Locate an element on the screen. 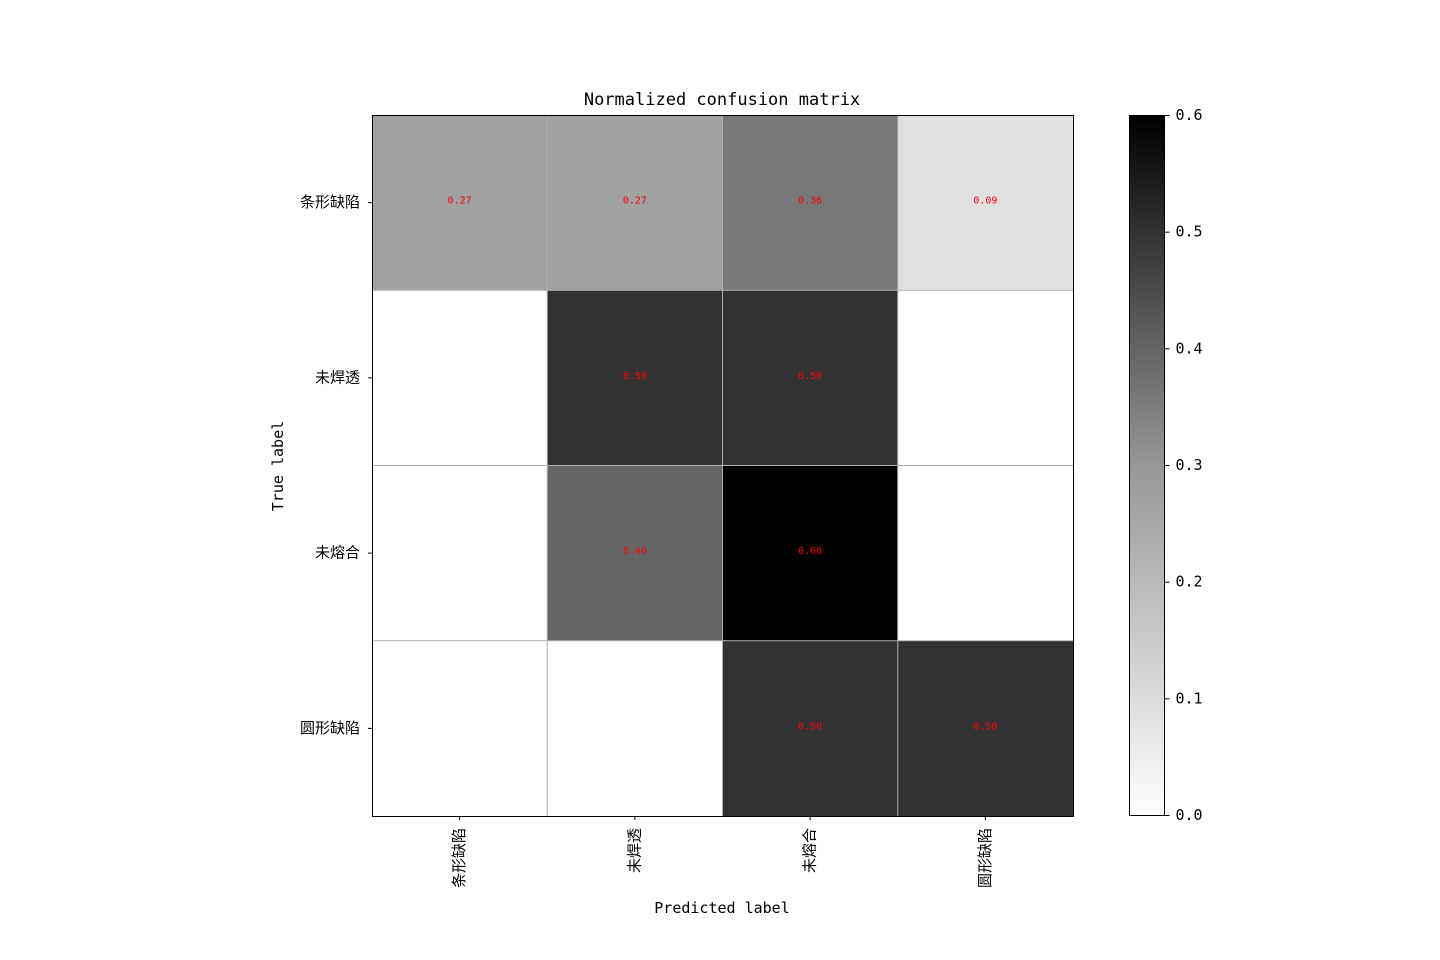  colorbar-ticks: 0.0 0.1 0.2 0.3 0.4 0.5 0.6 is located at coordinates (1183, 465).